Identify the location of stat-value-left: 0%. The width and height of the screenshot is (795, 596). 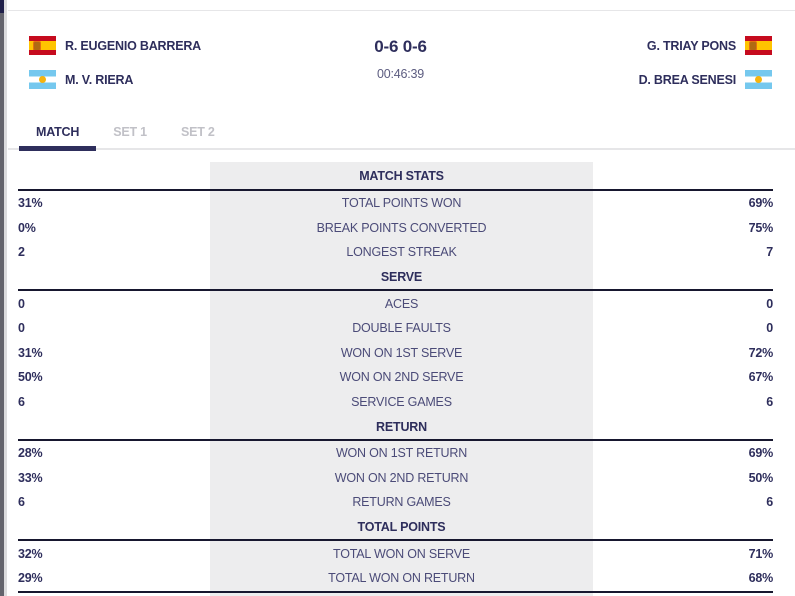
(27, 227).